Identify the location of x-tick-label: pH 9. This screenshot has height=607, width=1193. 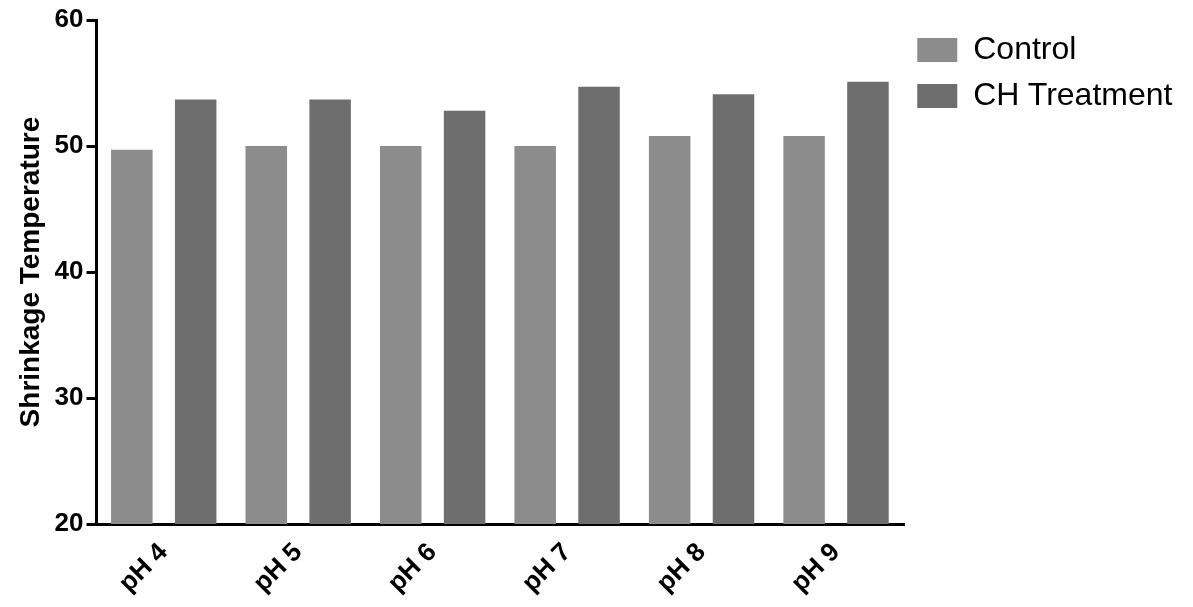
(815, 567).